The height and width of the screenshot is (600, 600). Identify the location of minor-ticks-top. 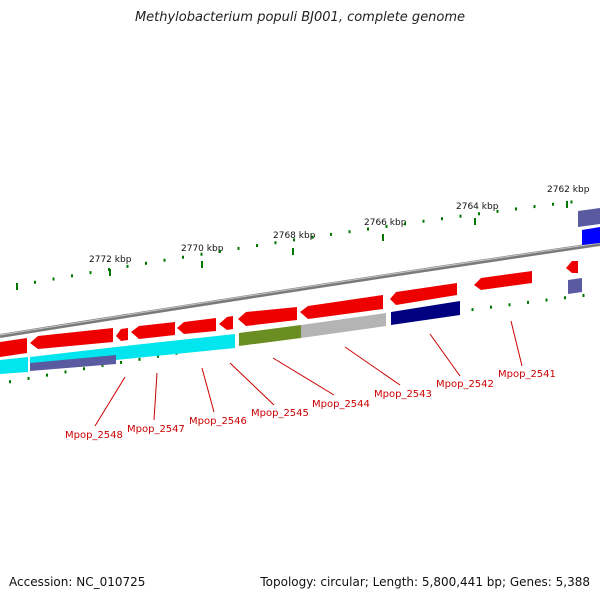
(303, 242).